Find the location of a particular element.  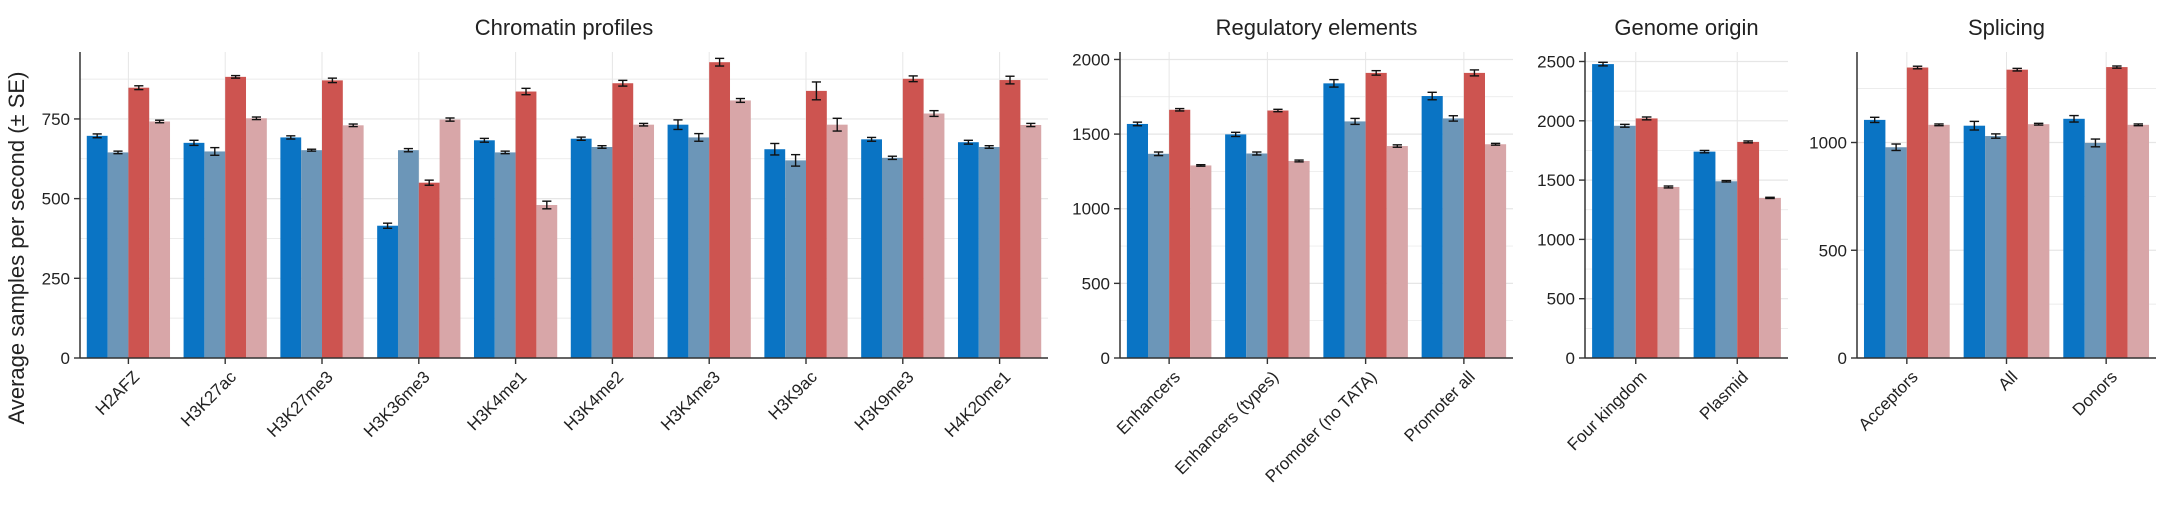

y-tick-label: 250 is located at coordinates (56, 278).